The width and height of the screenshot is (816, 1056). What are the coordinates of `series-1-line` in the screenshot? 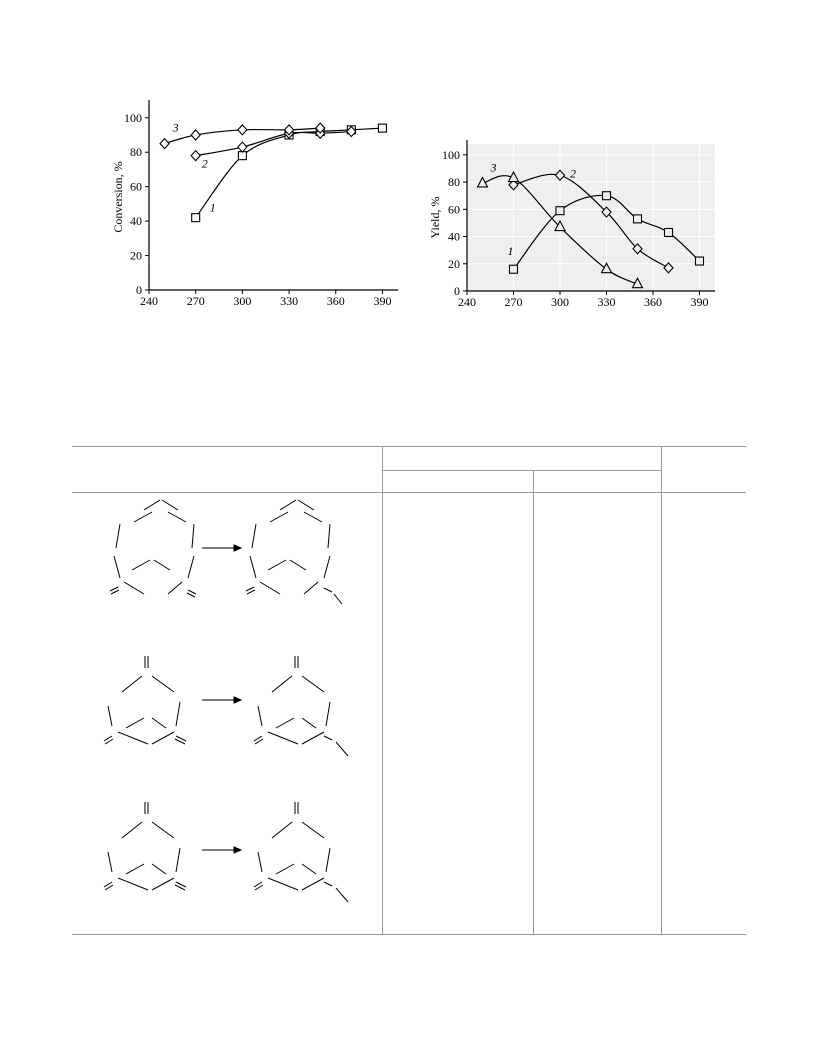 It's located at (289, 173).